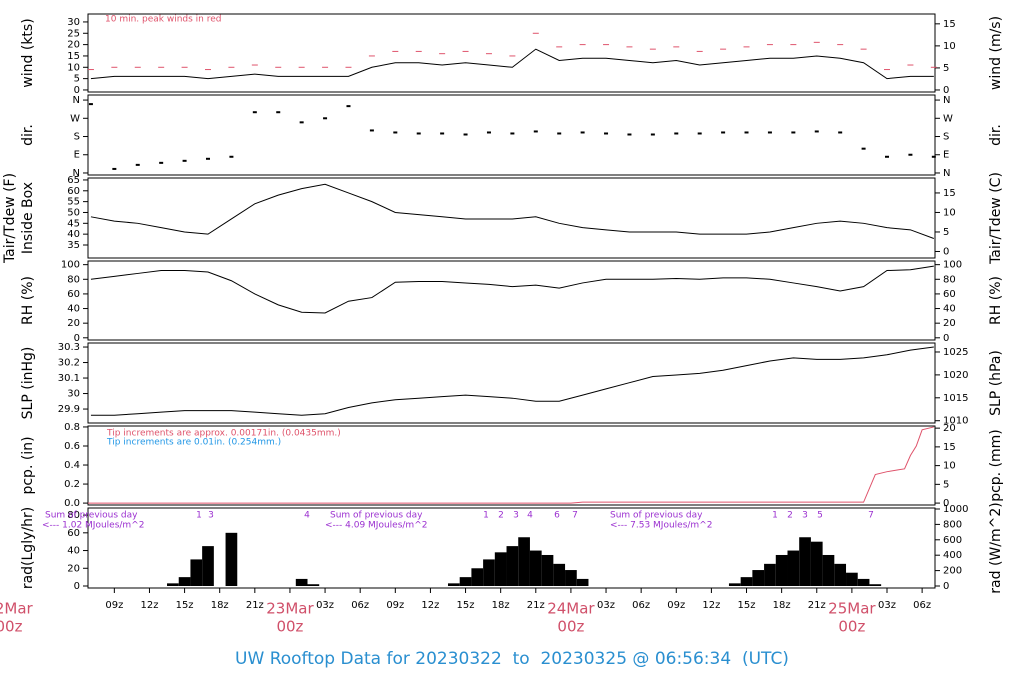 This screenshot has height=700, width=1024. I want to click on y-axis-label: dir., so click(28, 135).